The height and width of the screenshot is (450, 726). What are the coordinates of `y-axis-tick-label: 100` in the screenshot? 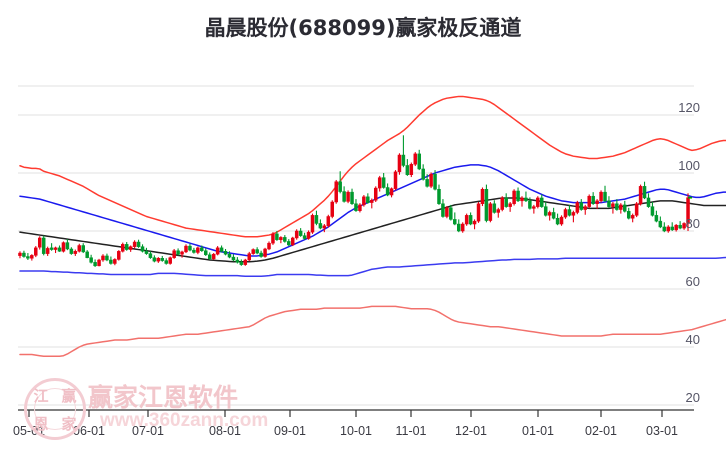 It's located at (689, 165).